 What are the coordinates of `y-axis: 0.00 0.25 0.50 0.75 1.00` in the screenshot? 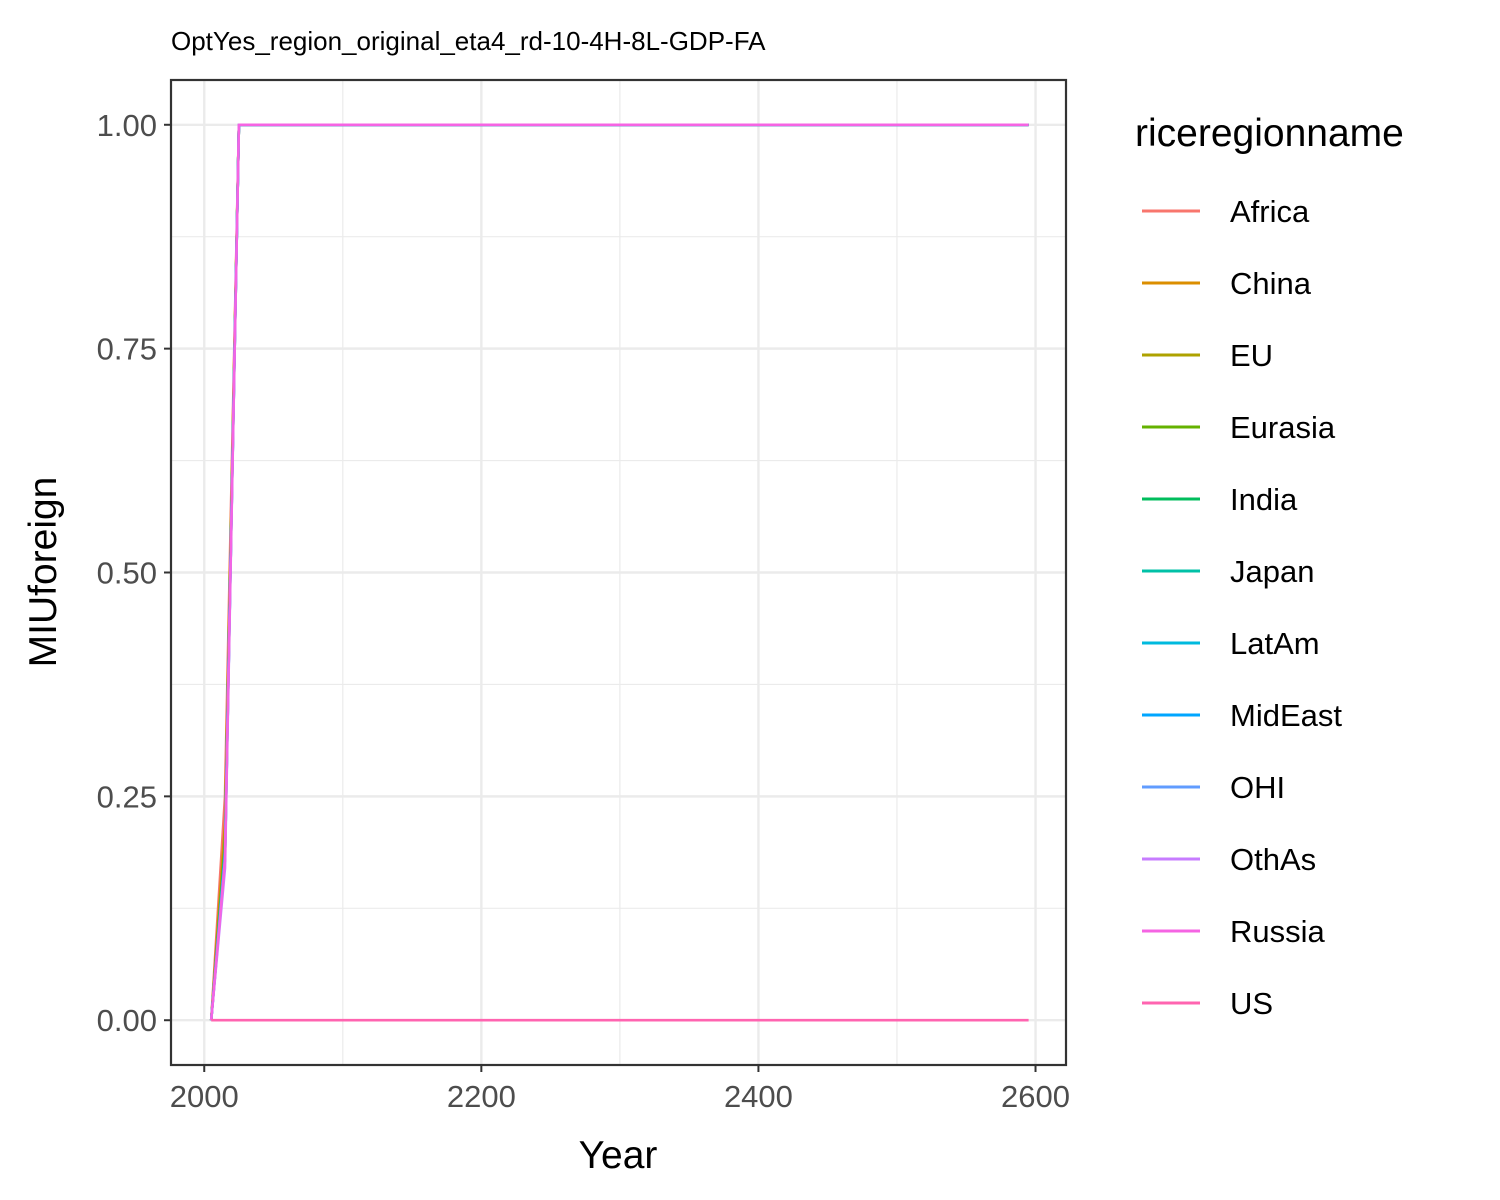 It's located at (134, 573).